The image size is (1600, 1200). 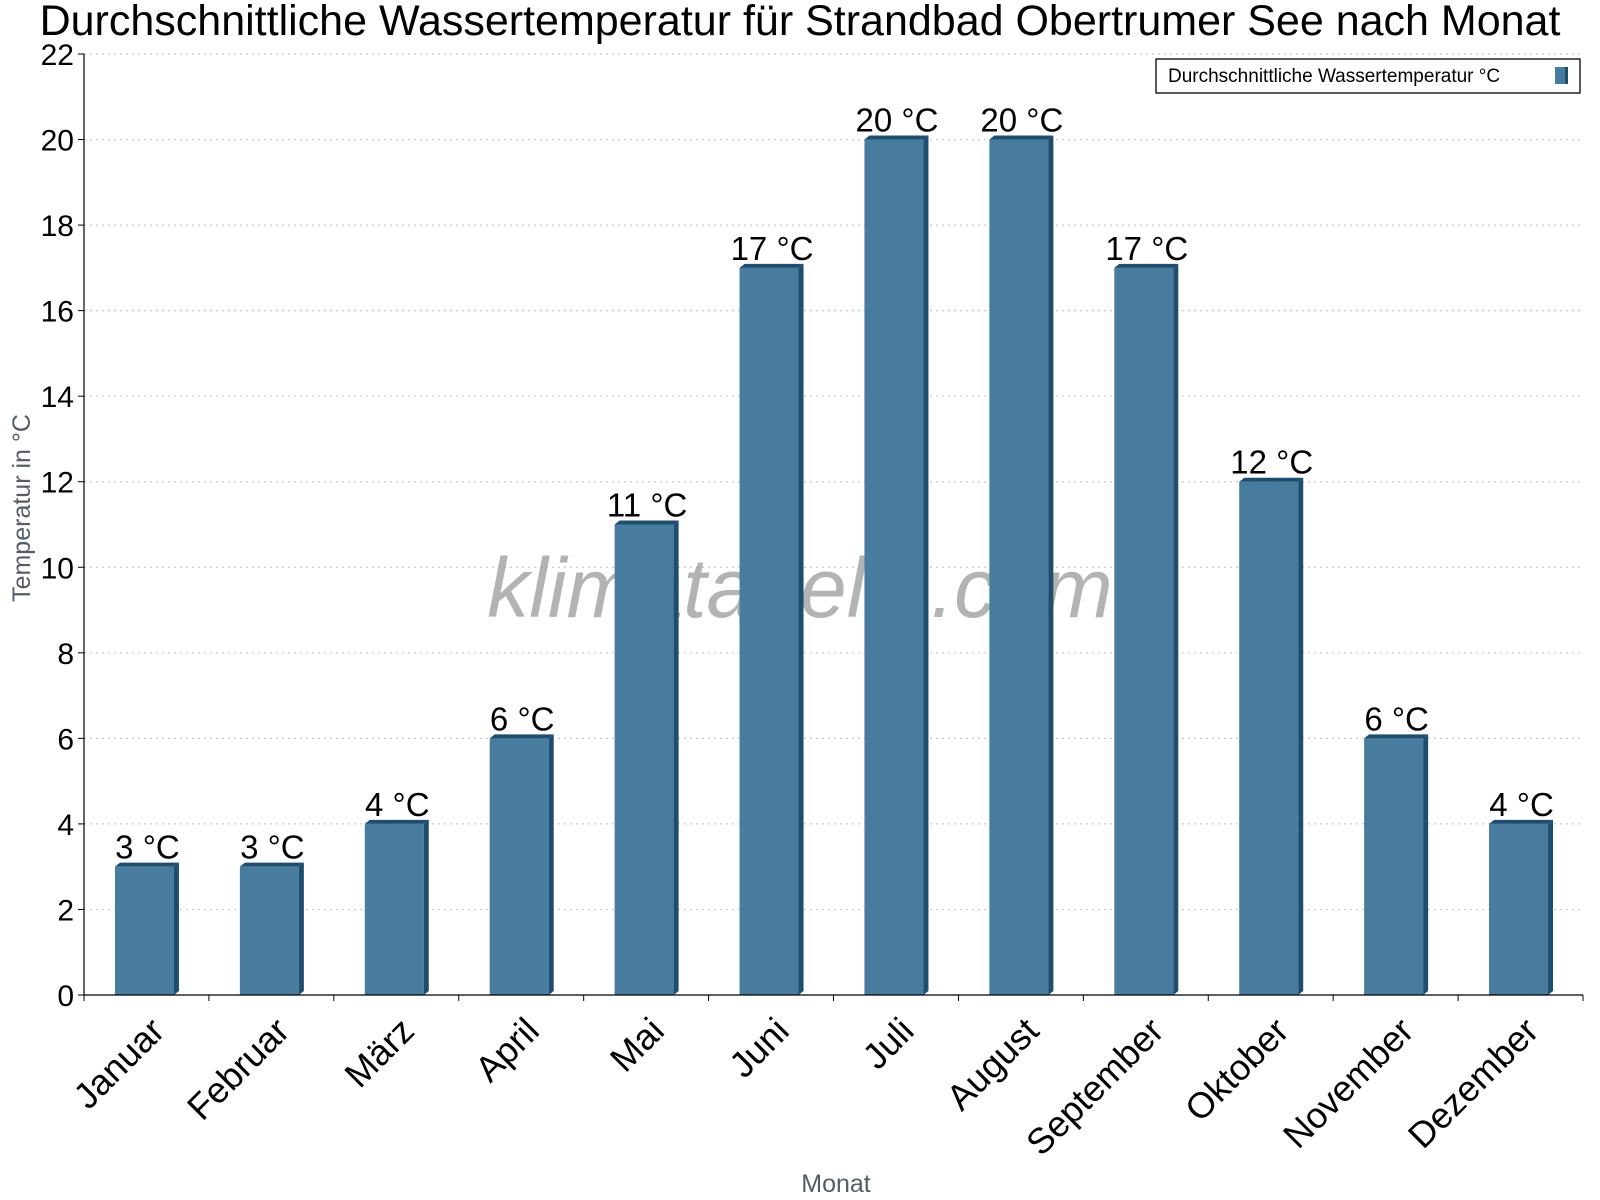 What do you see at coordinates (65, 739) in the screenshot?
I see `y-tick-label: 6` at bounding box center [65, 739].